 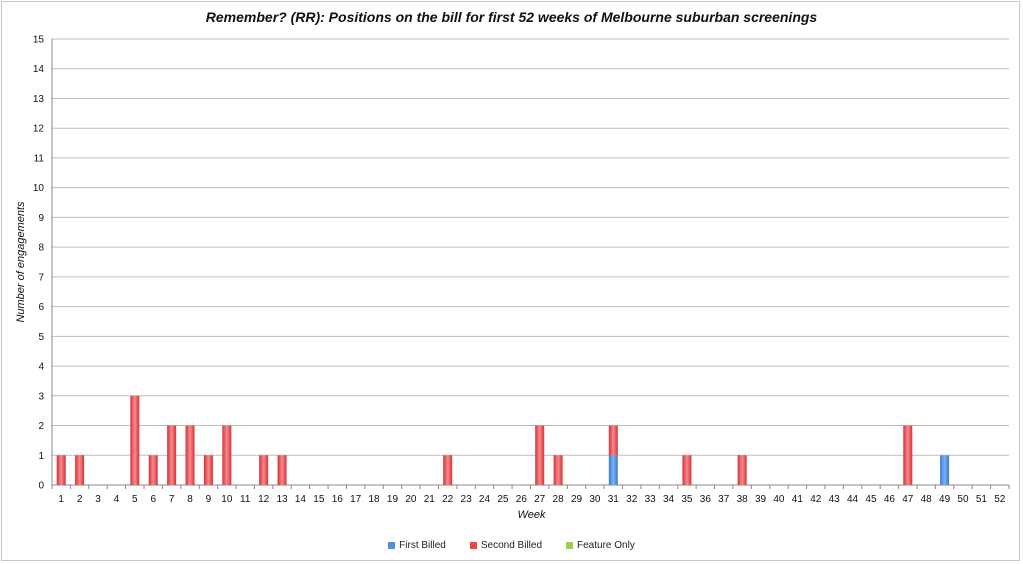 I want to click on x-tick-label: 7, so click(x=172, y=499).